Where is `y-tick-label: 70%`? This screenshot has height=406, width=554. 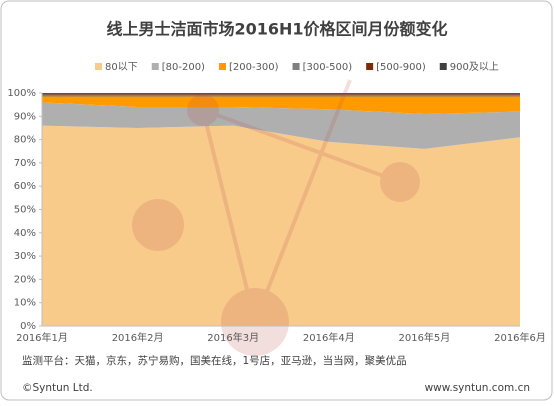 y-tick-label: 70% is located at coordinates (25, 163).